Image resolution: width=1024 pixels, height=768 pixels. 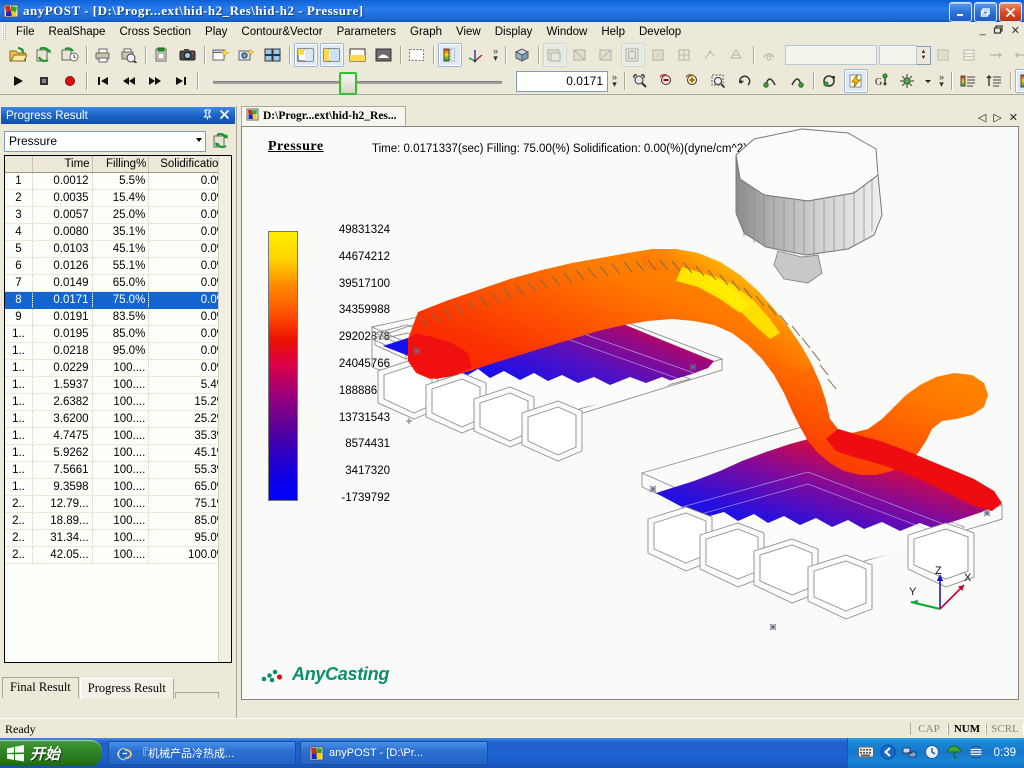 What do you see at coordinates (882, 81) in the screenshot?
I see `gravity-icon: G` at bounding box center [882, 81].